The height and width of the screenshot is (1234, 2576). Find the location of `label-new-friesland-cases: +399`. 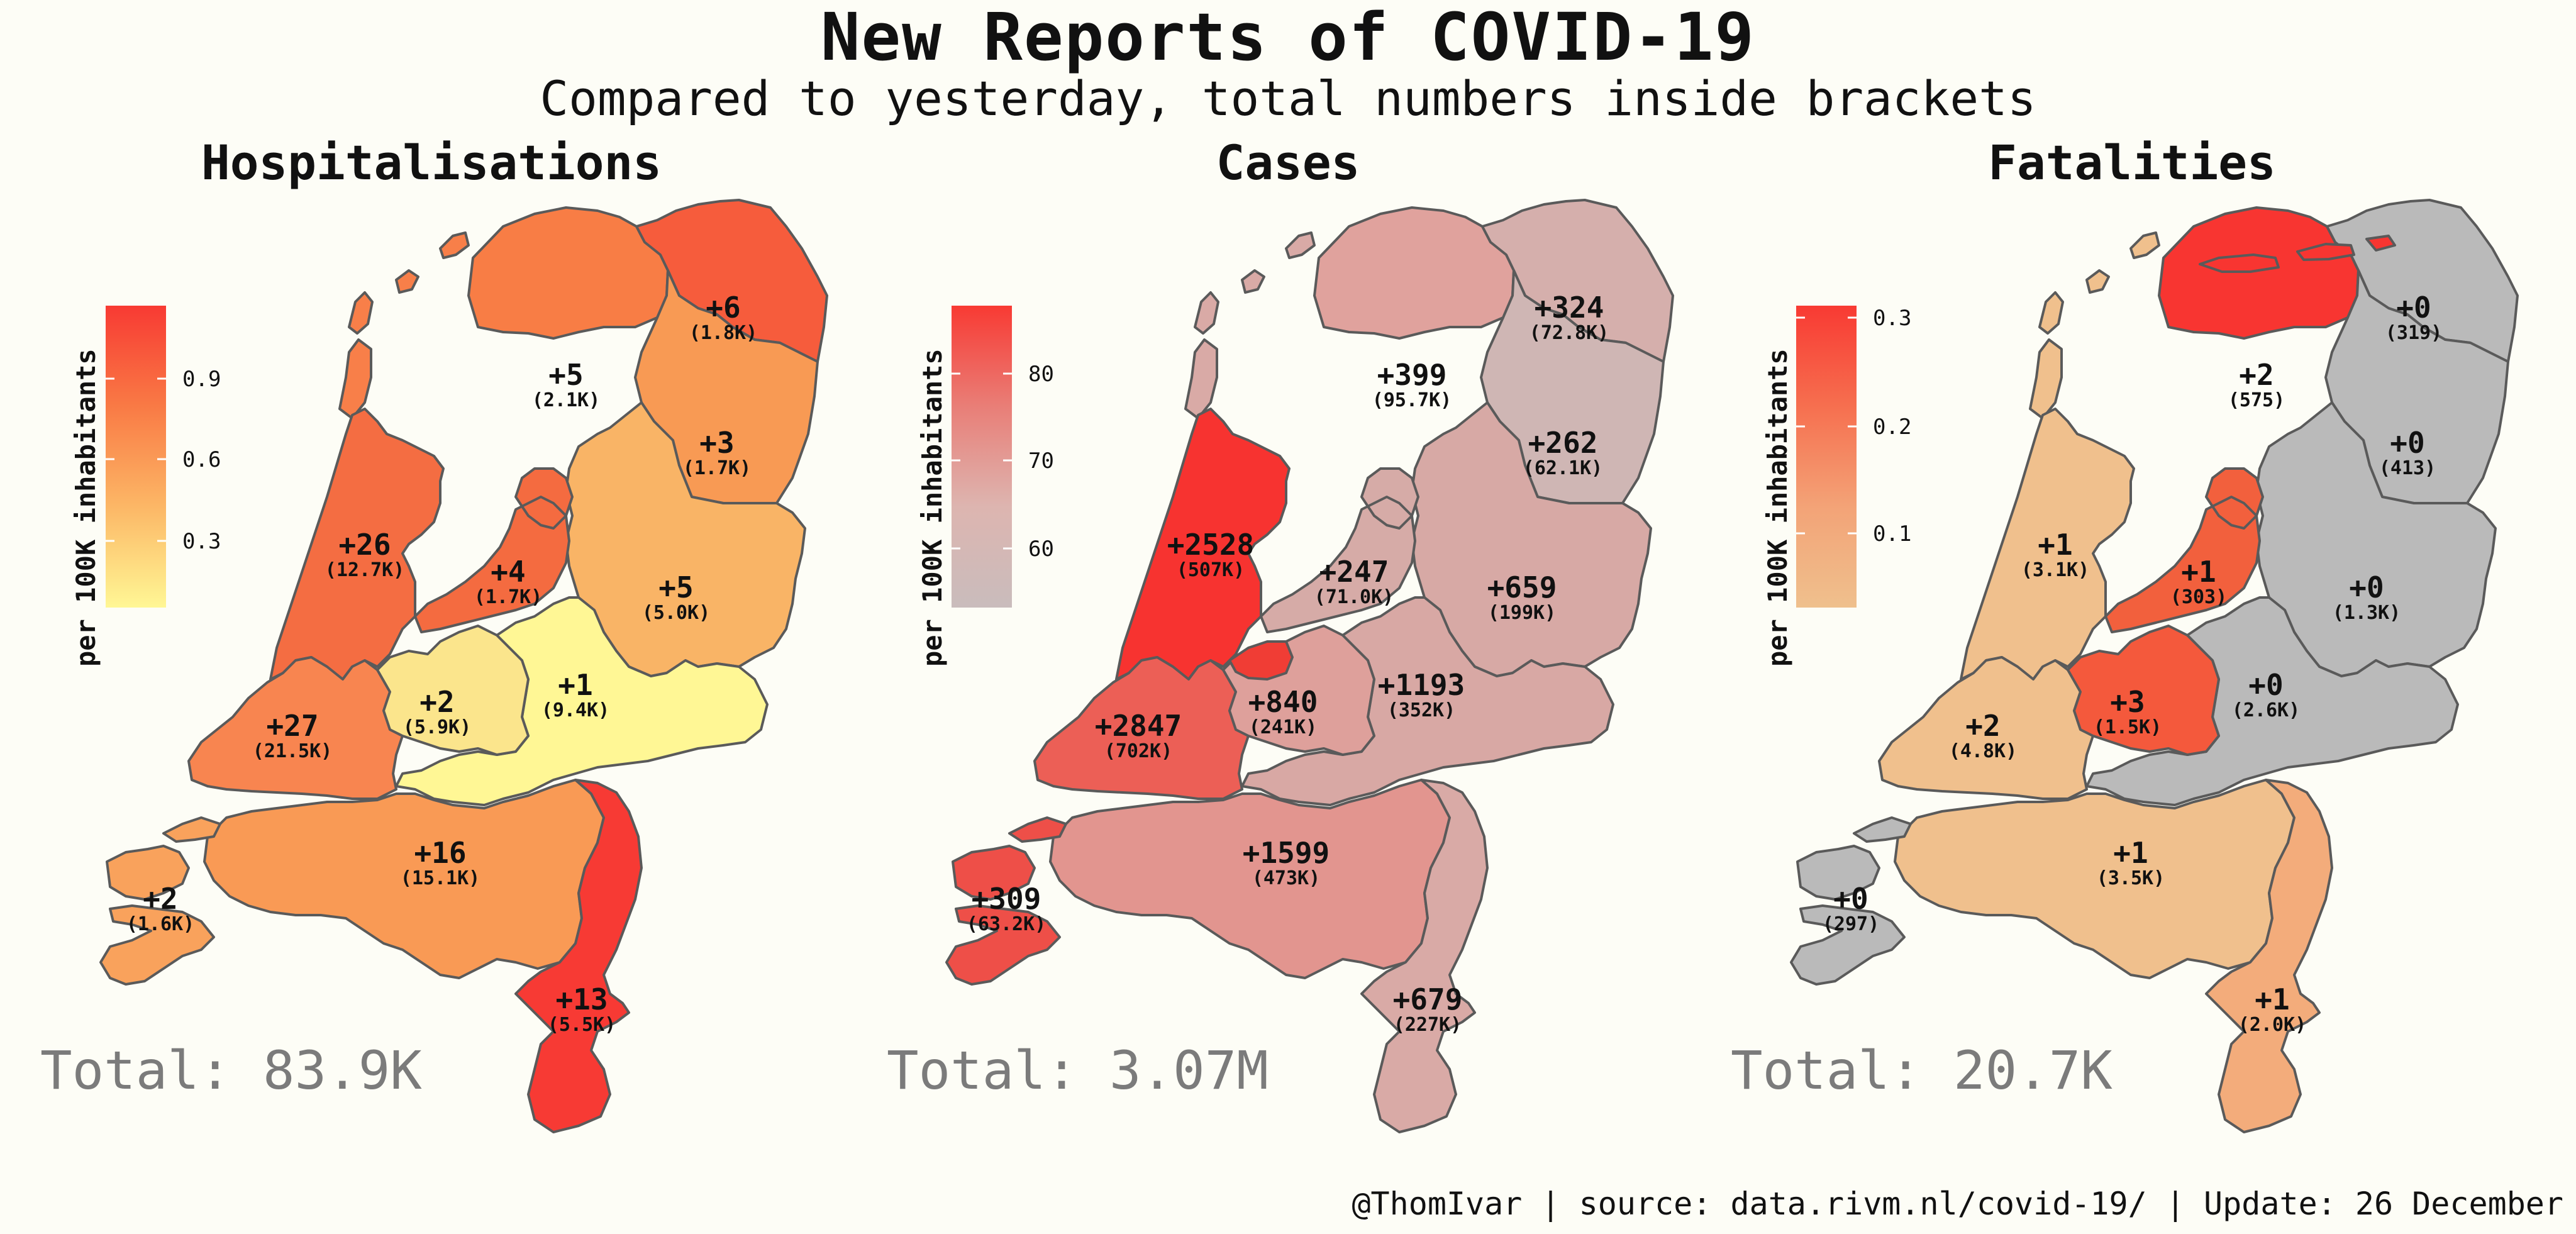

label-new-friesland-cases: +399 is located at coordinates (1412, 375).